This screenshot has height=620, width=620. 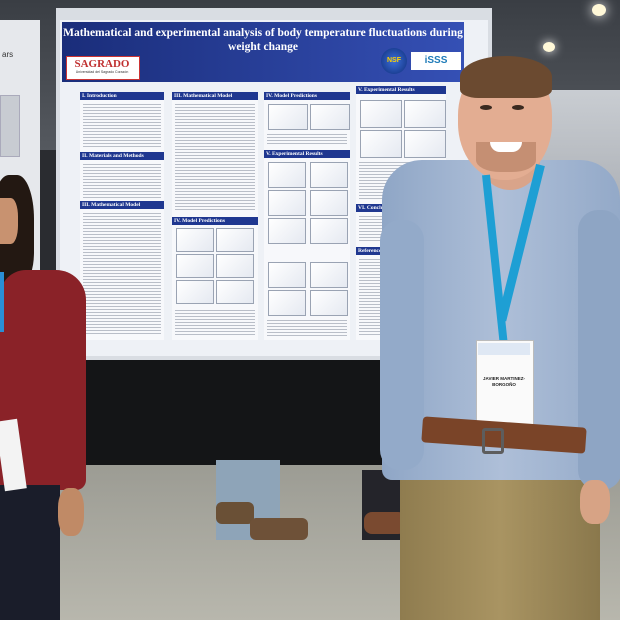 I want to click on woman-face, so click(x=9, y=221).